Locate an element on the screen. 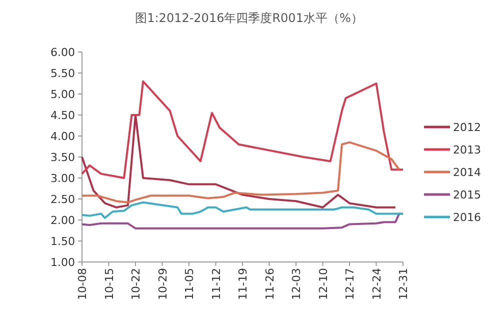 This screenshot has width=498, height=318. x-tick-label: 11-19 is located at coordinates (243, 284).